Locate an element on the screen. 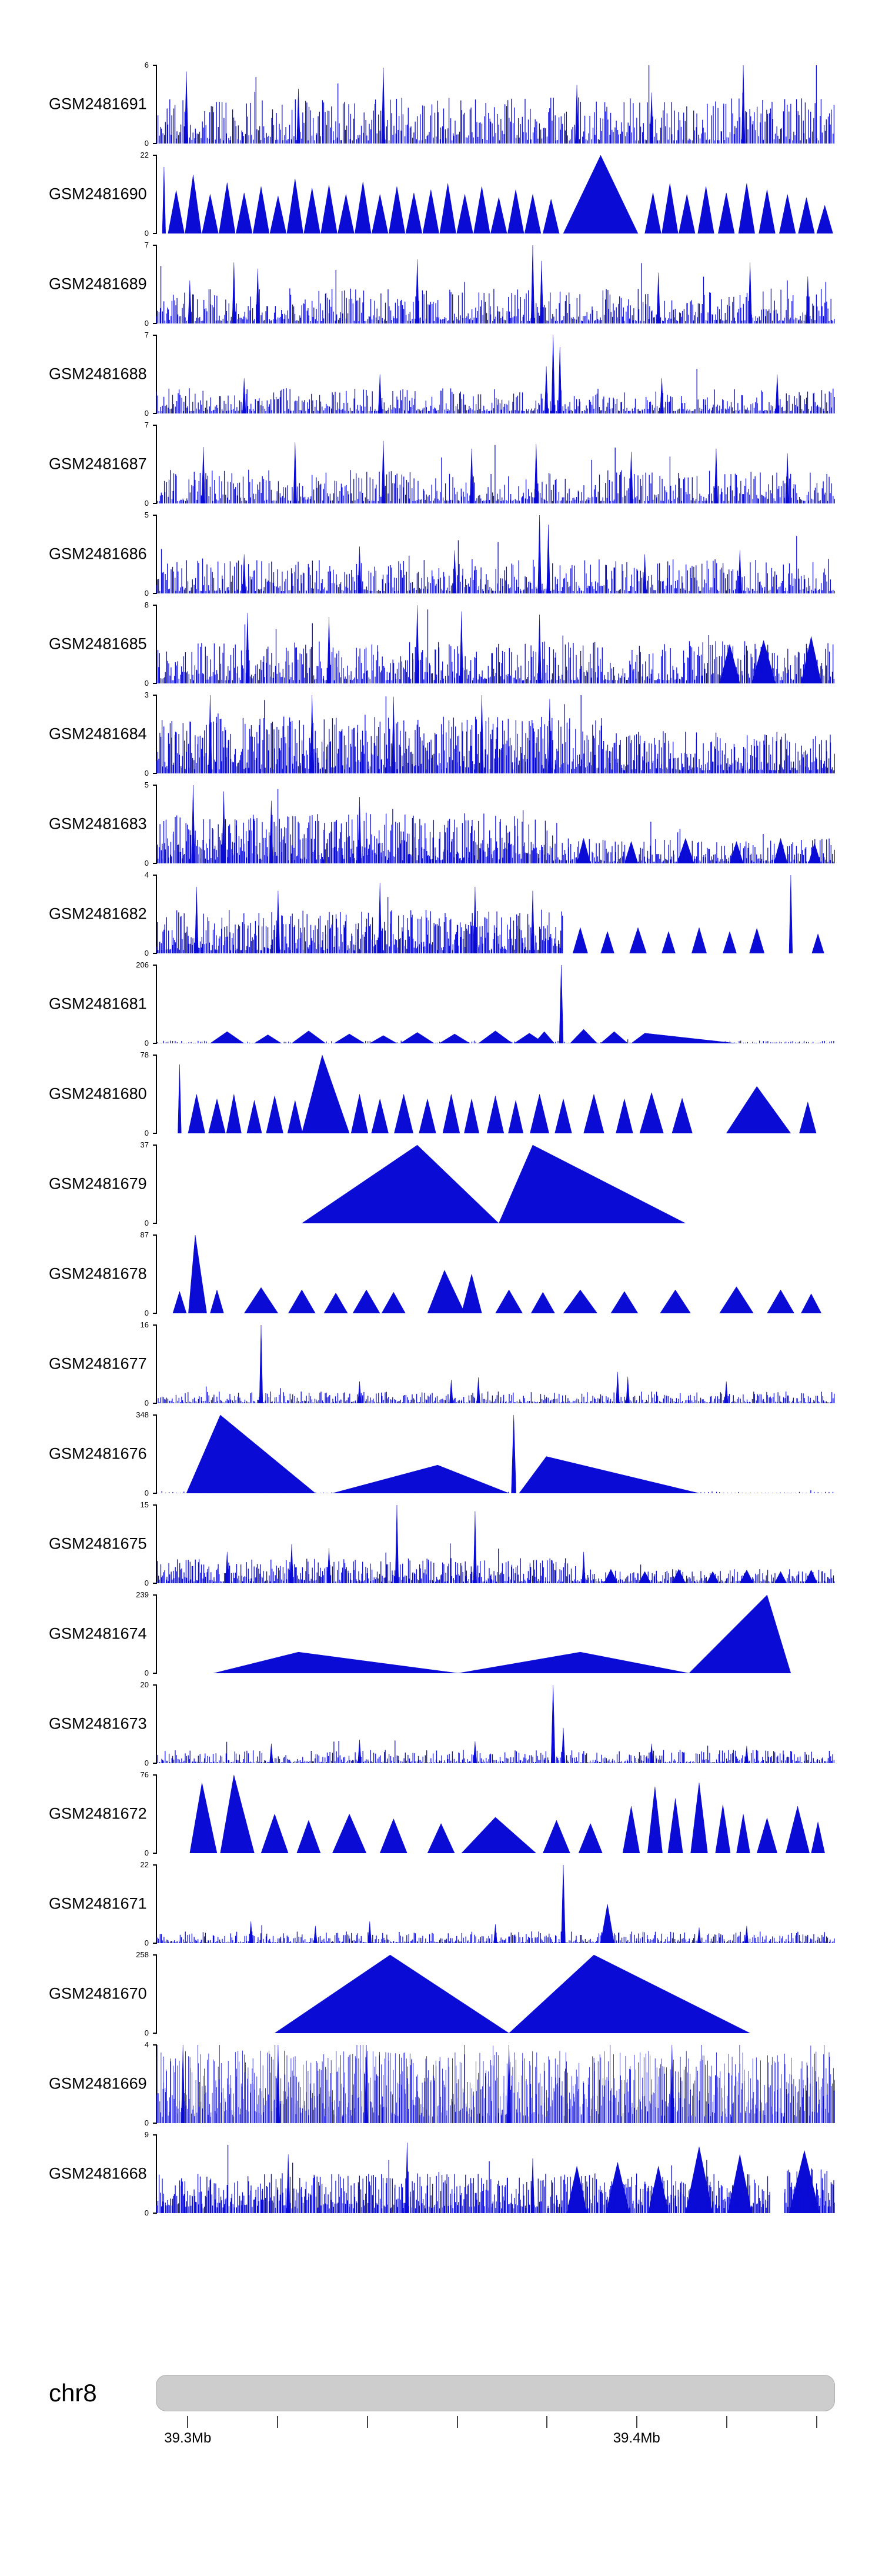 Image resolution: width=882 pixels, height=2576 pixels. y-axis-max-label: 348 is located at coordinates (142, 1414).